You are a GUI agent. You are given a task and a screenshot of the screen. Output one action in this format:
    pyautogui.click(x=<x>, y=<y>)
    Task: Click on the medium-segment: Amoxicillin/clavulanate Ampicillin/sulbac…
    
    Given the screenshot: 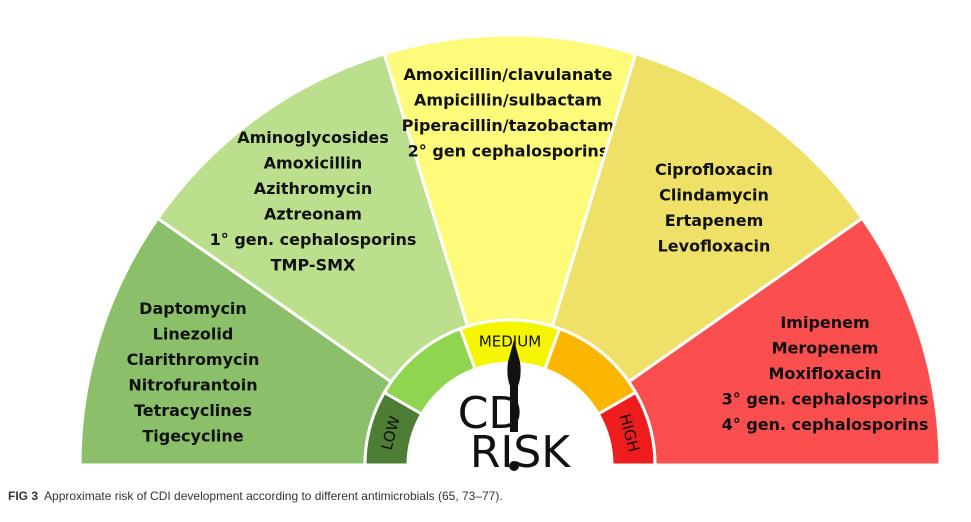 What is the action you would take?
    pyautogui.click(x=510, y=181)
    